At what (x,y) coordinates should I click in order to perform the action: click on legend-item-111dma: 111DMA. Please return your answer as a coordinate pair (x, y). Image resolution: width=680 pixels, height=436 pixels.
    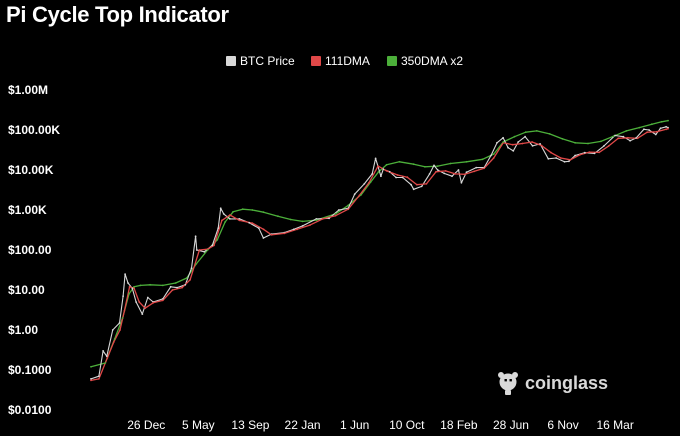
    Looking at the image, I should click on (340, 61).